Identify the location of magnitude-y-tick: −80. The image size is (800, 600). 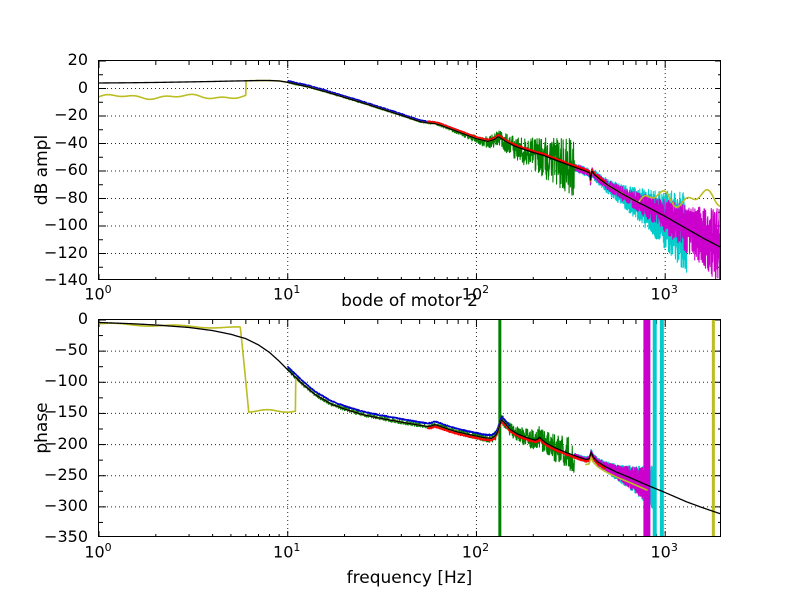
(71, 197).